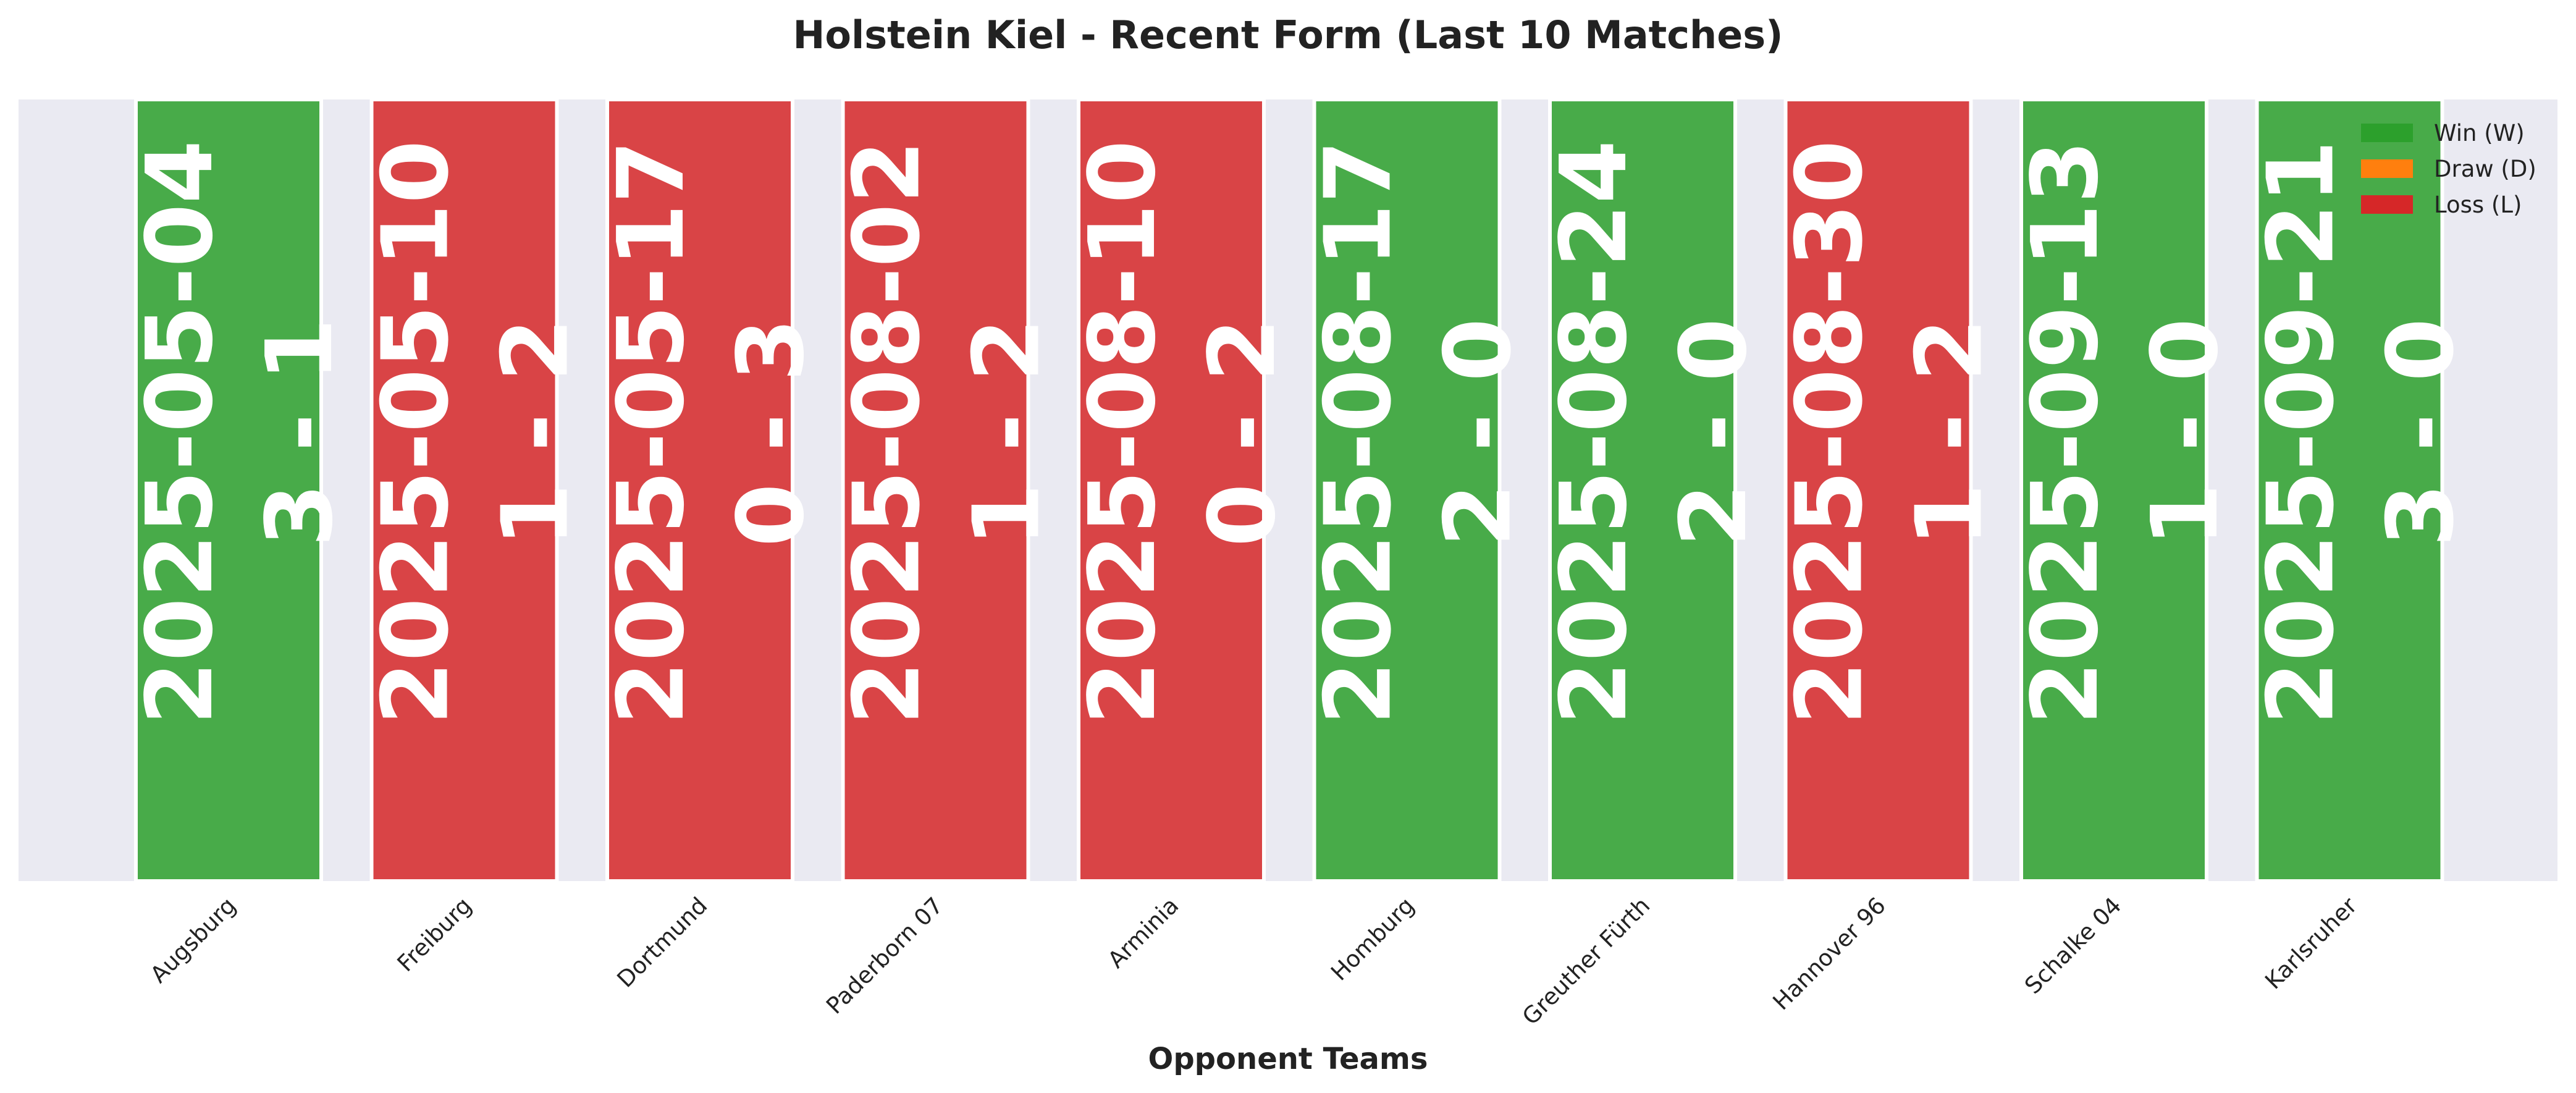 This screenshot has width=2576, height=1093. I want to click on bar-date-4: 2025-08-10, so click(1122, 433).